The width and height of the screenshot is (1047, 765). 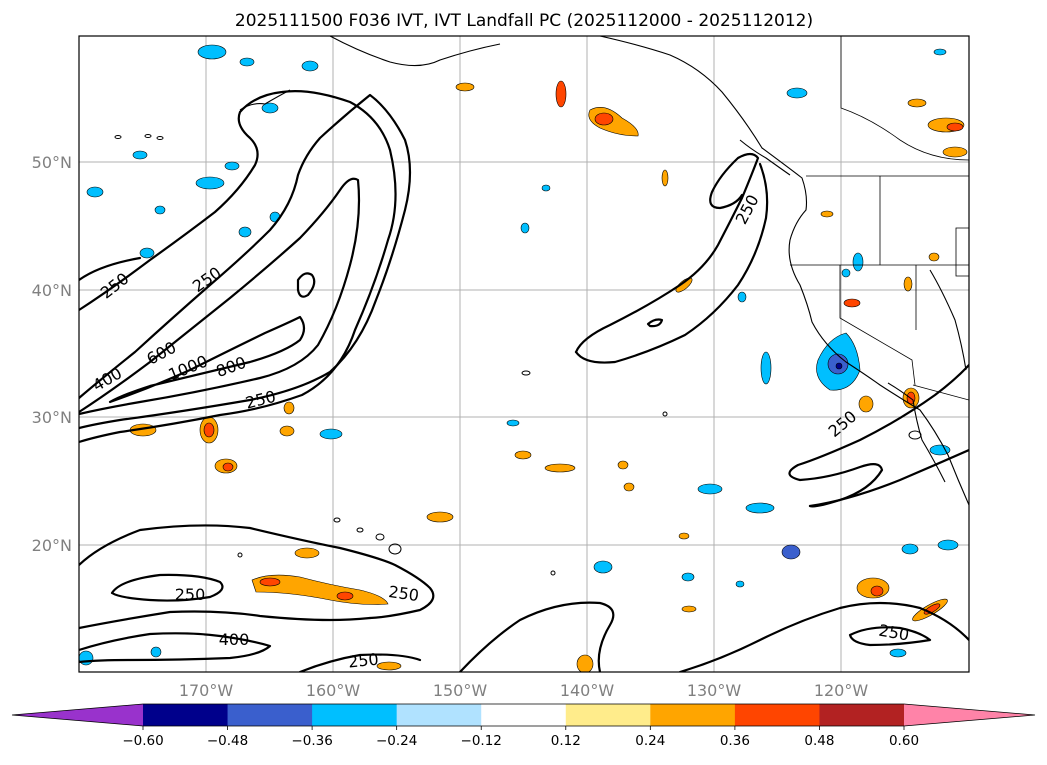 I want to click on colorbar-tick-label: 0.24, so click(x=650, y=741).